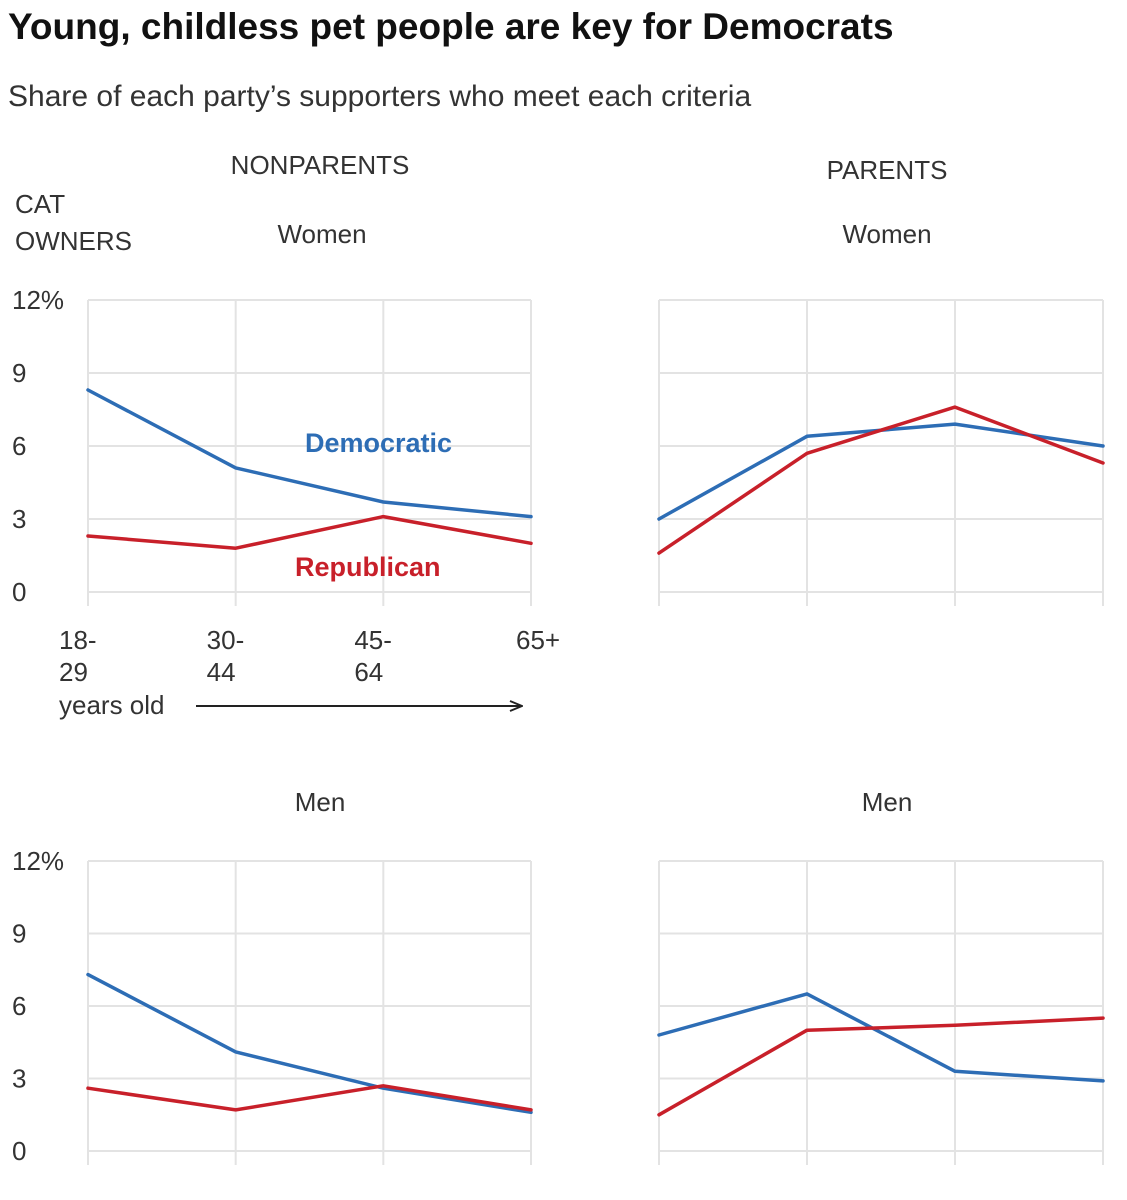 This screenshot has height=1200, width=1127. Describe the element at coordinates (368, 672) in the screenshot. I see `x-tick-label: 64` at that location.